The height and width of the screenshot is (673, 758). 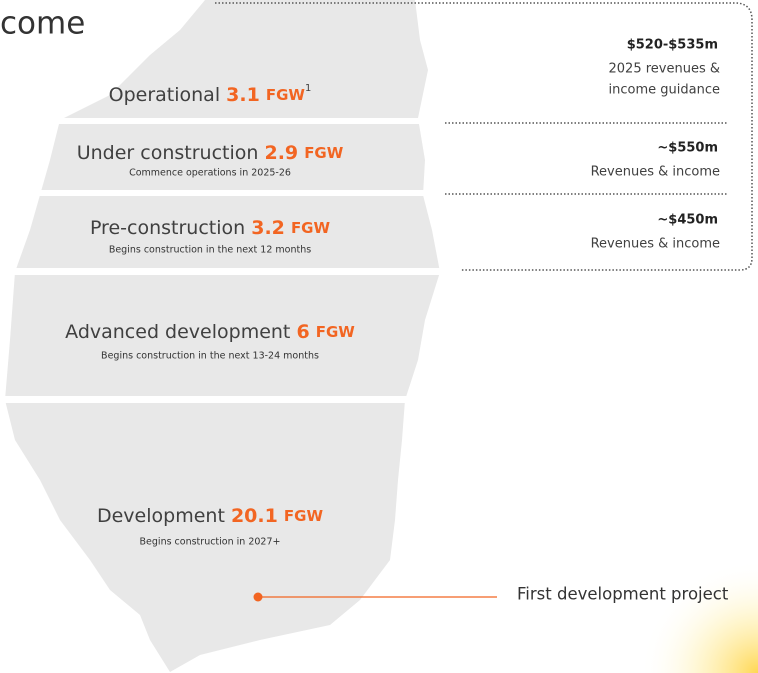 What do you see at coordinates (210, 228) in the screenshot?
I see `tier-label: Pre-construction 3.2 FGW` at bounding box center [210, 228].